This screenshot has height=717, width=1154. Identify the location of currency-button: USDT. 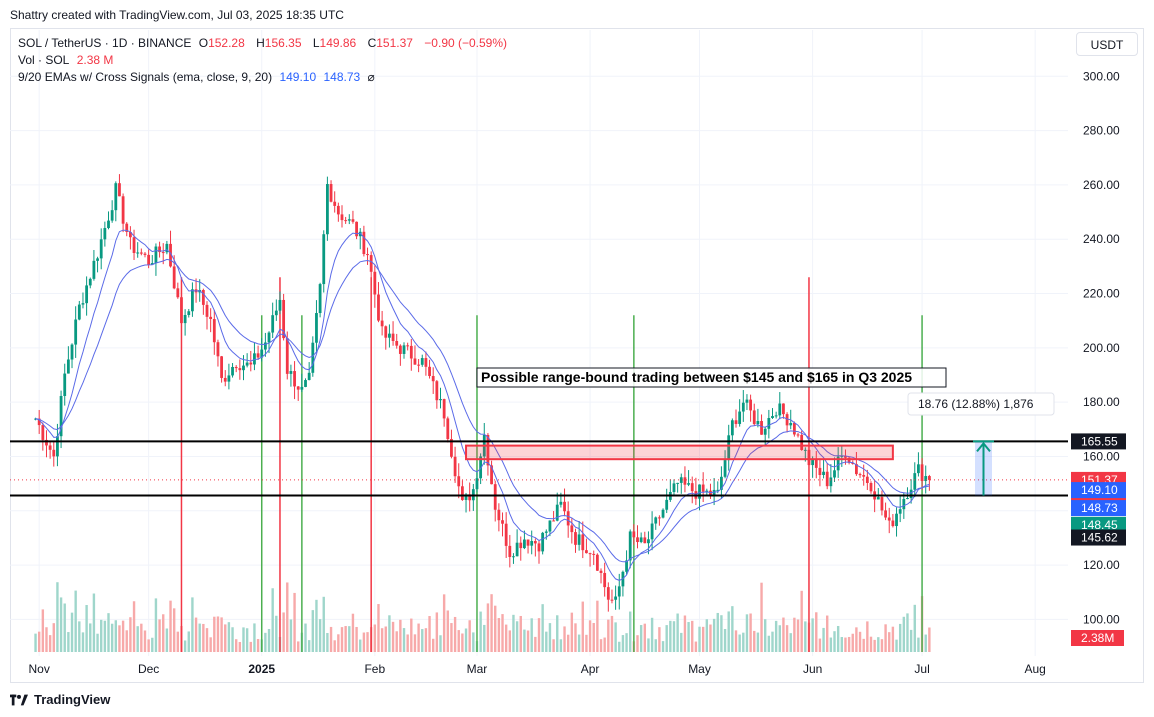
(1107, 44).